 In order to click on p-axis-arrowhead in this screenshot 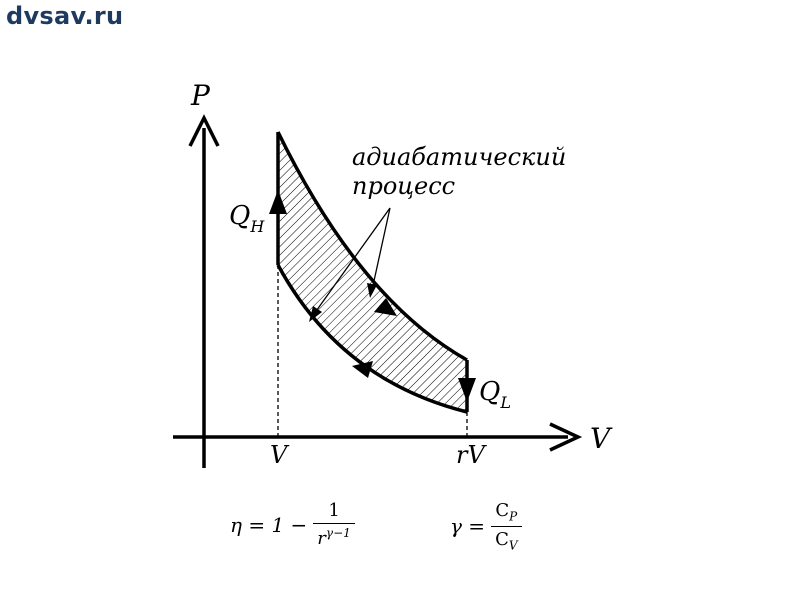, I will do `click(204, 130)`.